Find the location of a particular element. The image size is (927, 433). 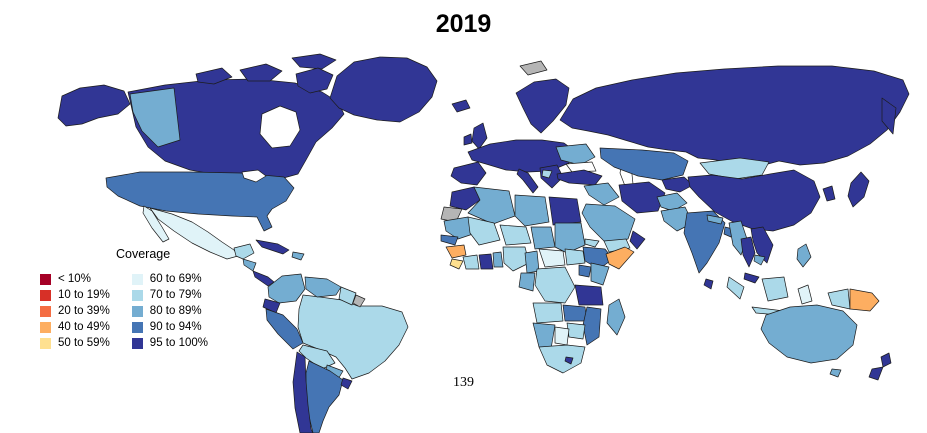

region-mali is located at coordinates (484, 231).